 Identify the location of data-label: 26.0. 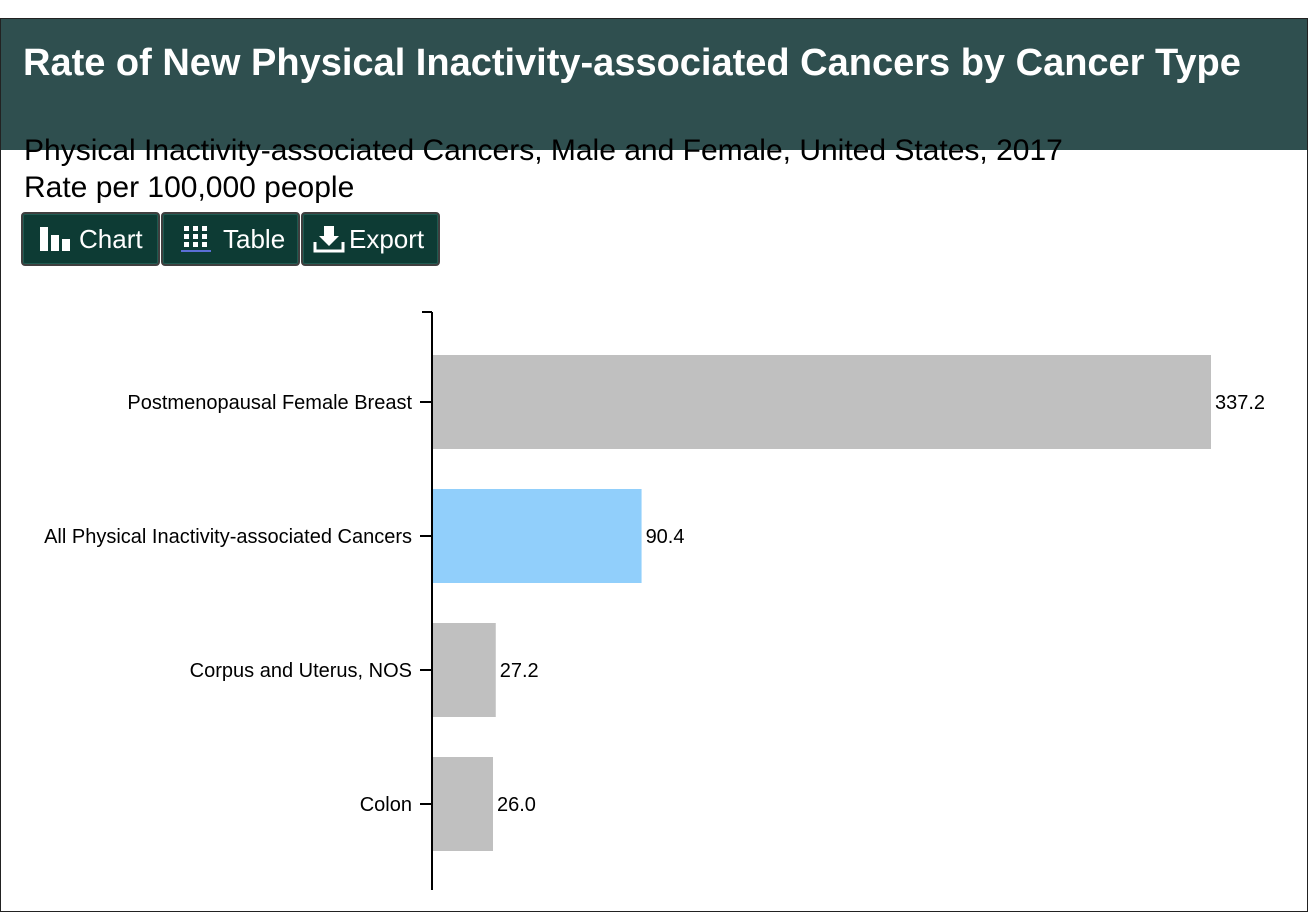
(516, 805).